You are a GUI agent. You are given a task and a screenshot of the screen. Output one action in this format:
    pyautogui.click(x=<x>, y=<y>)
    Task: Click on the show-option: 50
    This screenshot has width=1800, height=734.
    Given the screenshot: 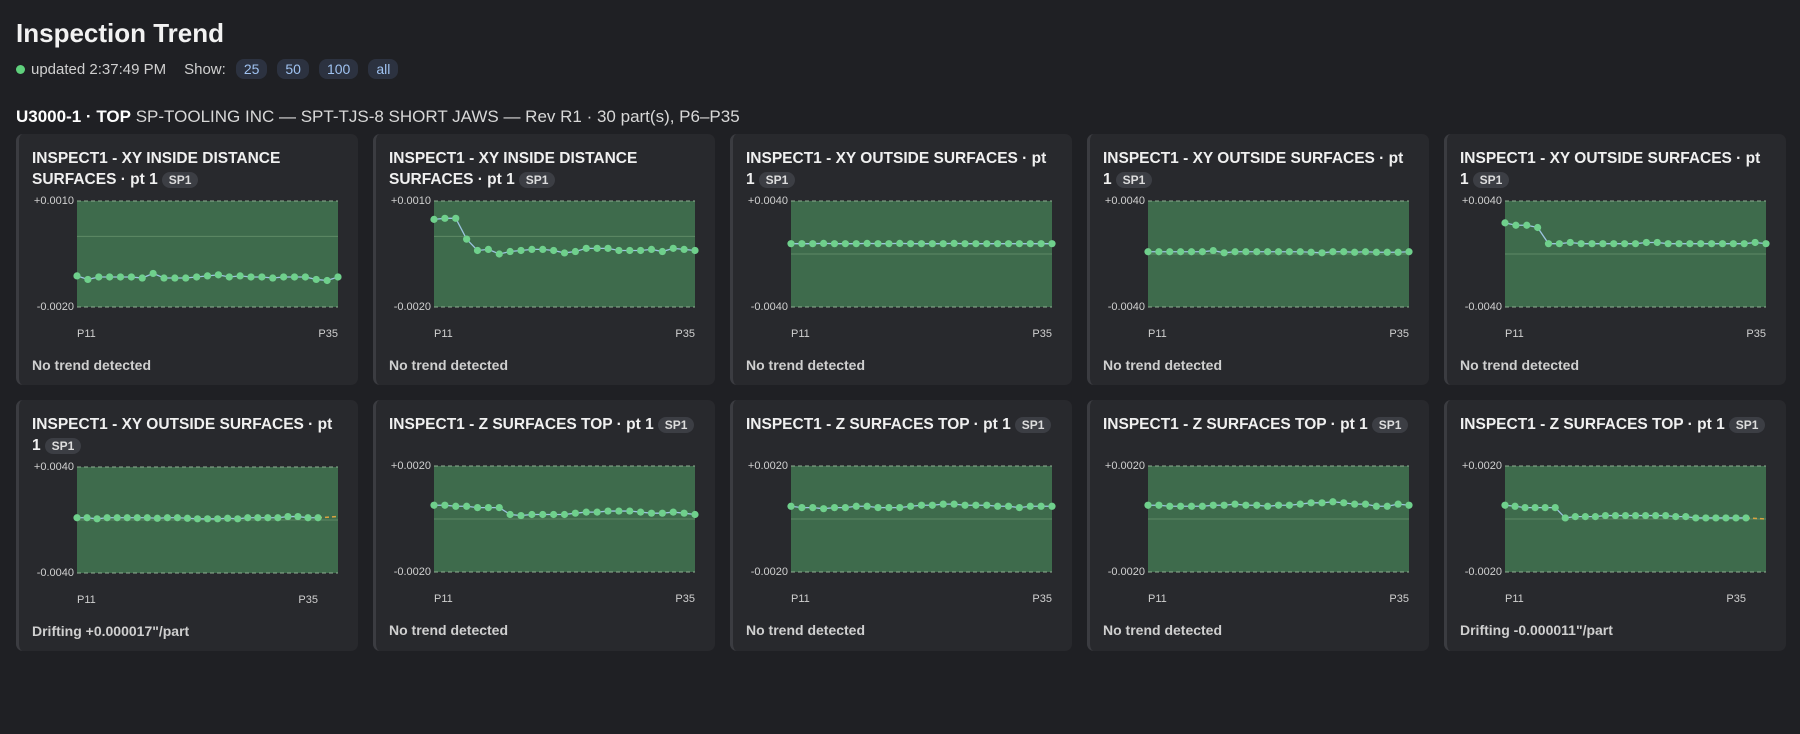 What is the action you would take?
    pyautogui.click(x=293, y=69)
    